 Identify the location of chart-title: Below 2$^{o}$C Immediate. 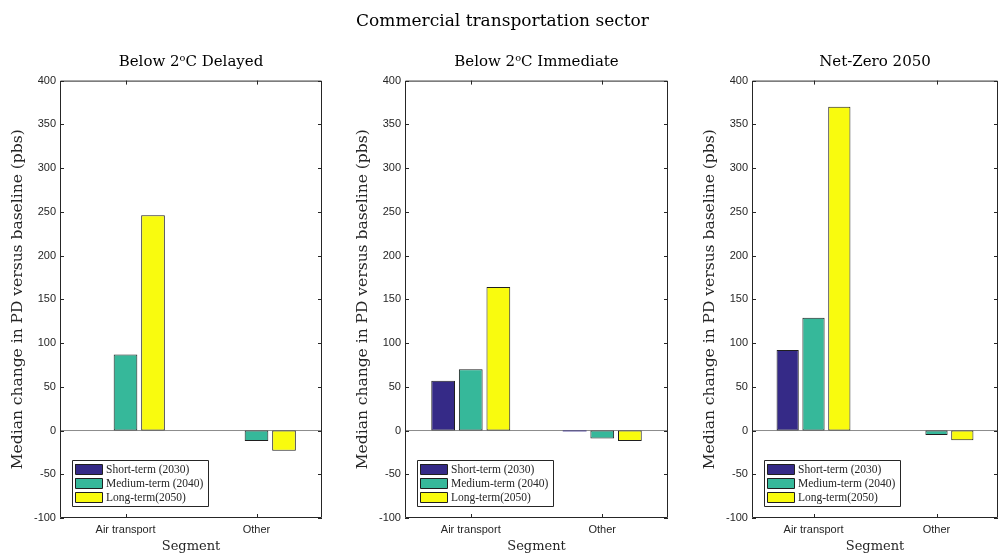
(536, 61).